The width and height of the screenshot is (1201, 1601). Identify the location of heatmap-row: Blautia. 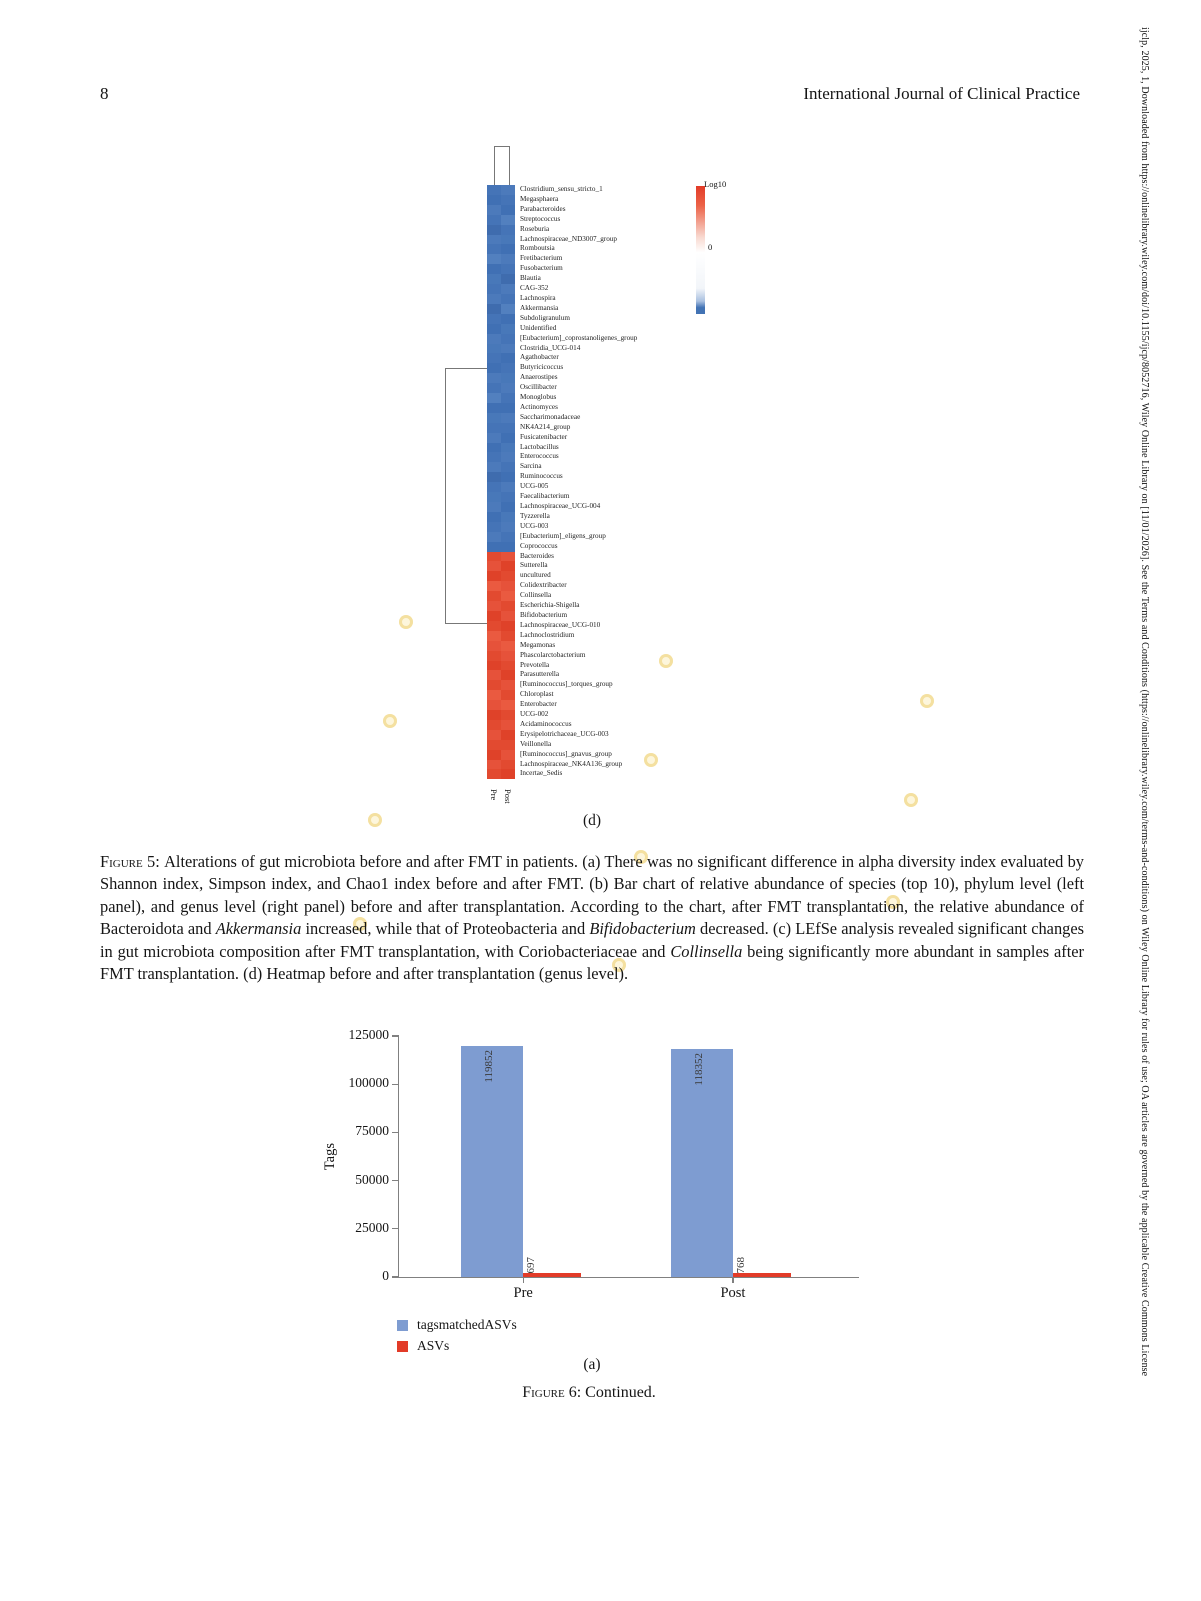
(562, 279).